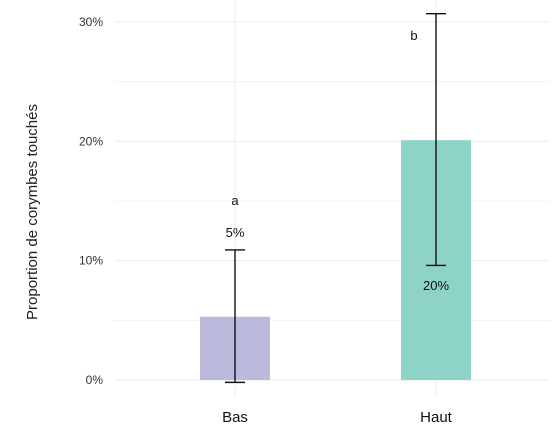 The width and height of the screenshot is (554, 430). I want to click on data-label: 5%, so click(235, 232).